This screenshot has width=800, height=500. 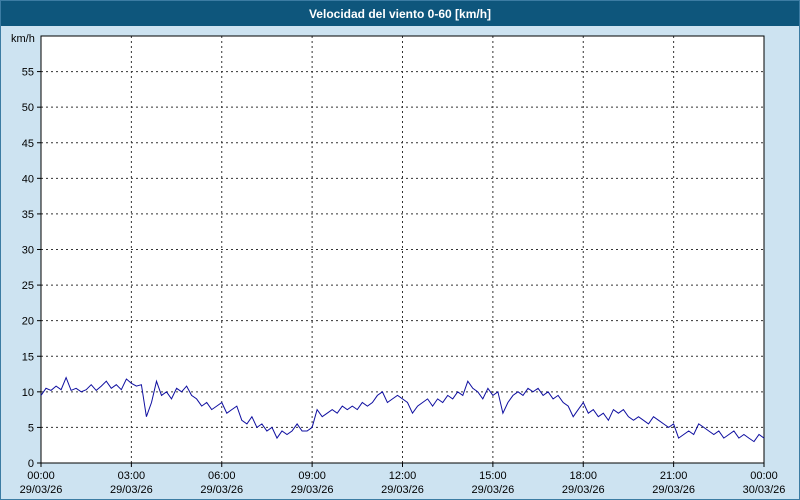 What do you see at coordinates (403, 476) in the screenshot?
I see `x-tick-time-label: 12:00` at bounding box center [403, 476].